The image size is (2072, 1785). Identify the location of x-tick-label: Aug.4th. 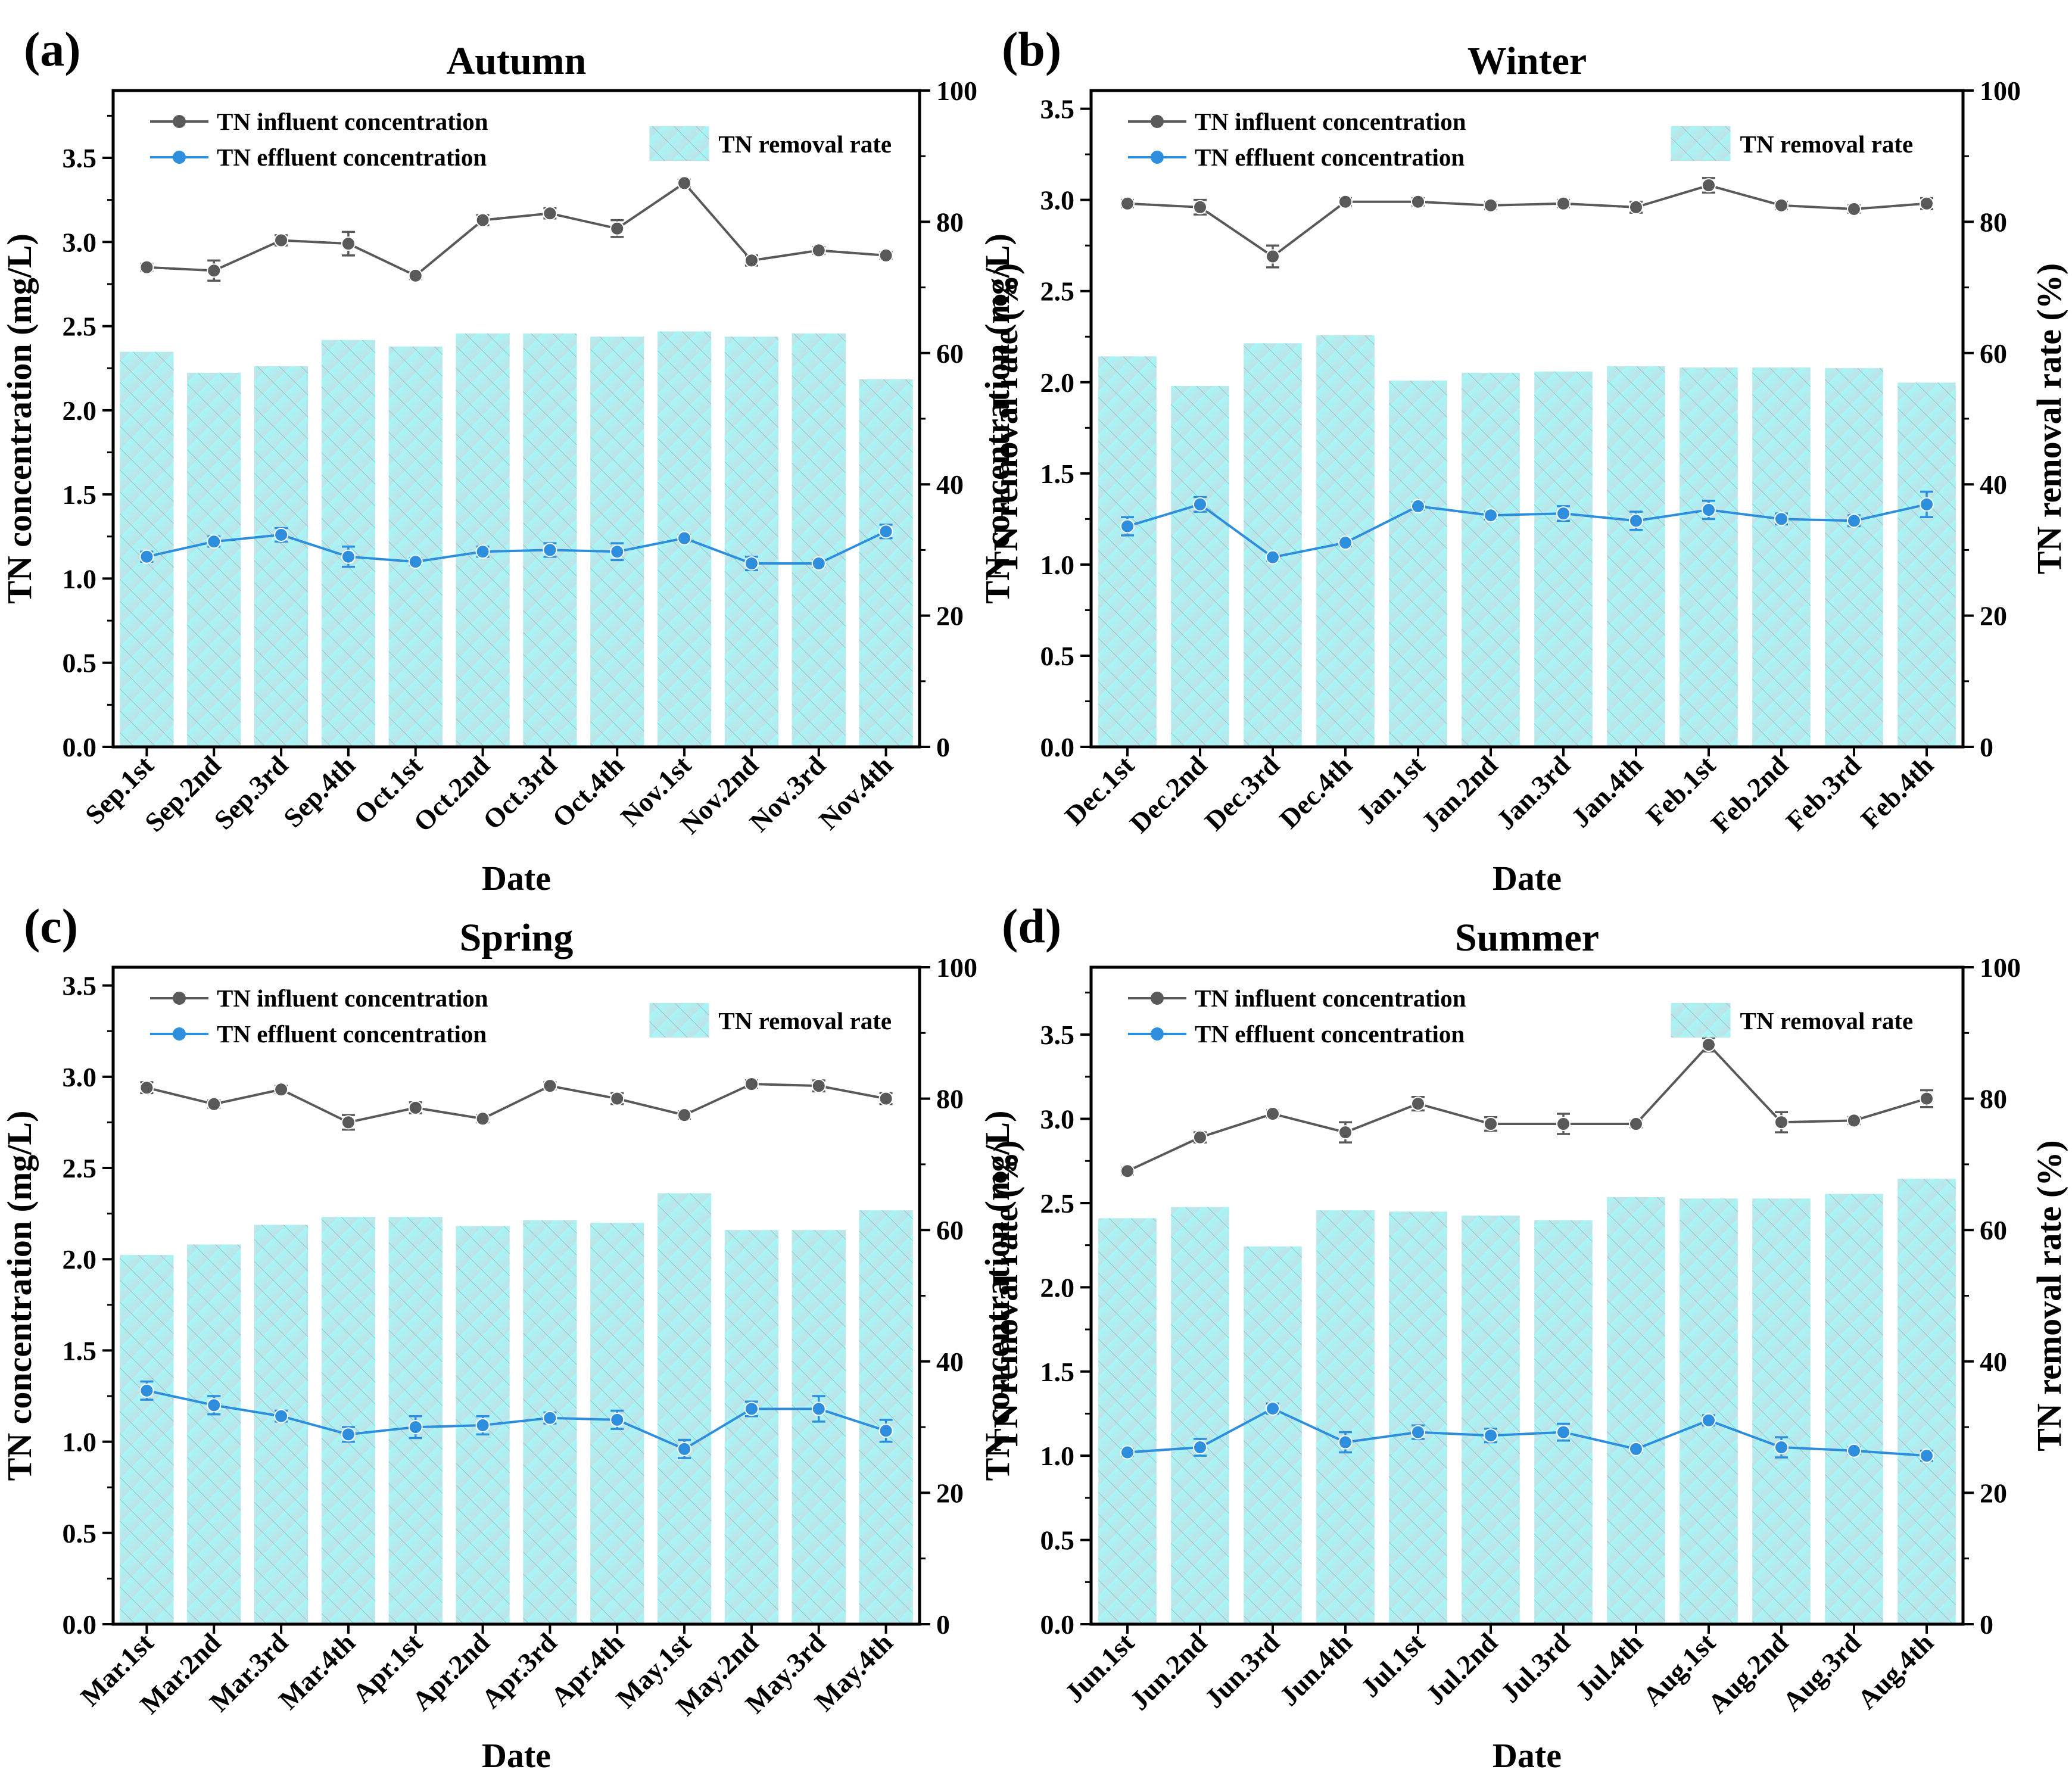
(1895, 1671).